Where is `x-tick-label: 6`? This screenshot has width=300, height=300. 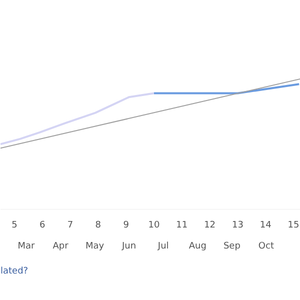
x-tick-label: 6 is located at coordinates (42, 225).